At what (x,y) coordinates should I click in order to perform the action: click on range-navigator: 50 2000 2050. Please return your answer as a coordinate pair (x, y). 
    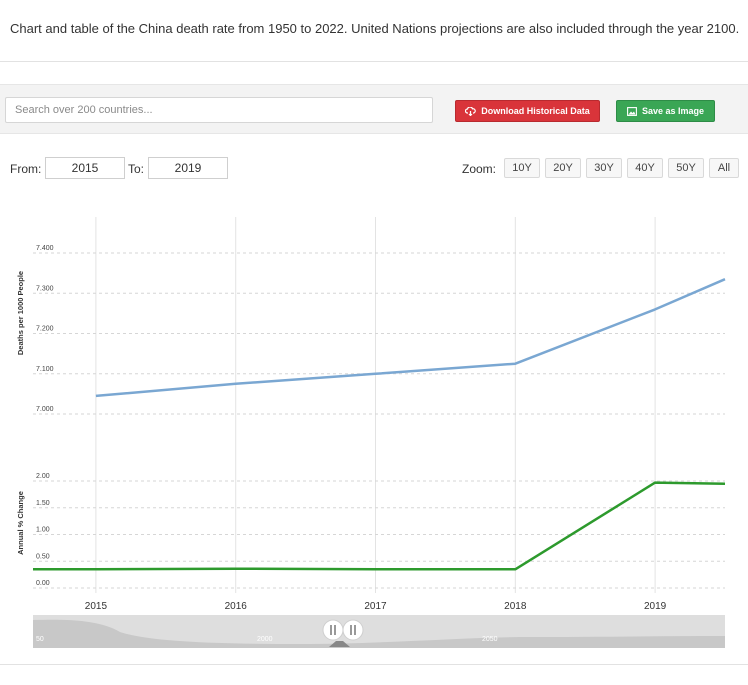
    Looking at the image, I should click on (379, 631).